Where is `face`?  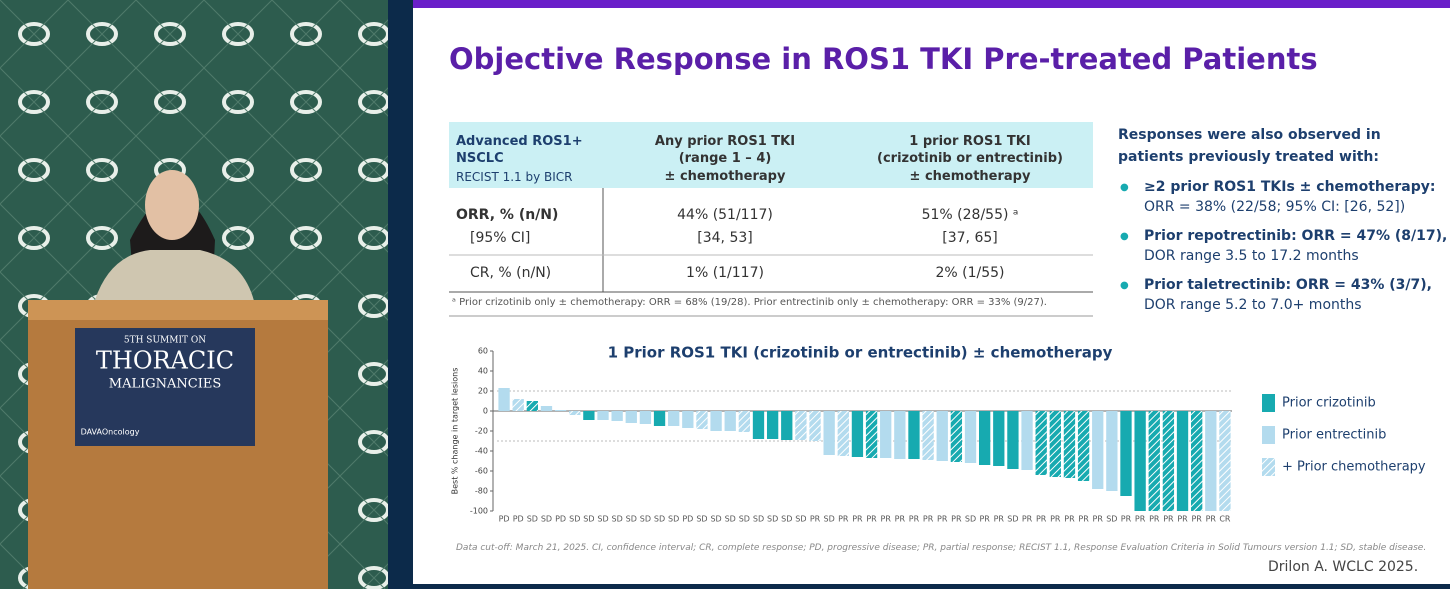 face is located at coordinates (172, 205).